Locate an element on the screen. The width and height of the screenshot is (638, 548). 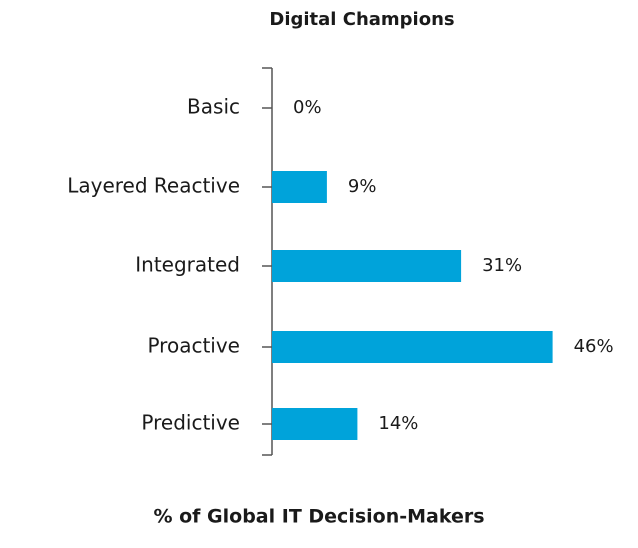
axis-title: % of Global IT Decision-Makers is located at coordinates (318, 517).